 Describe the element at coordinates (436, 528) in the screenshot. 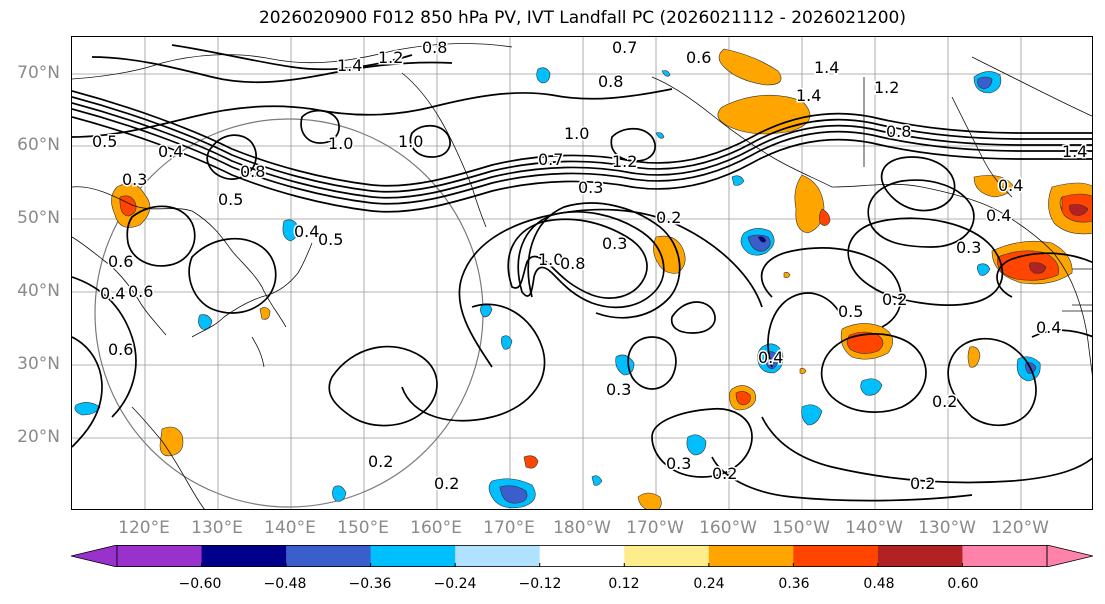

I see `lon-label: 160°E` at that location.